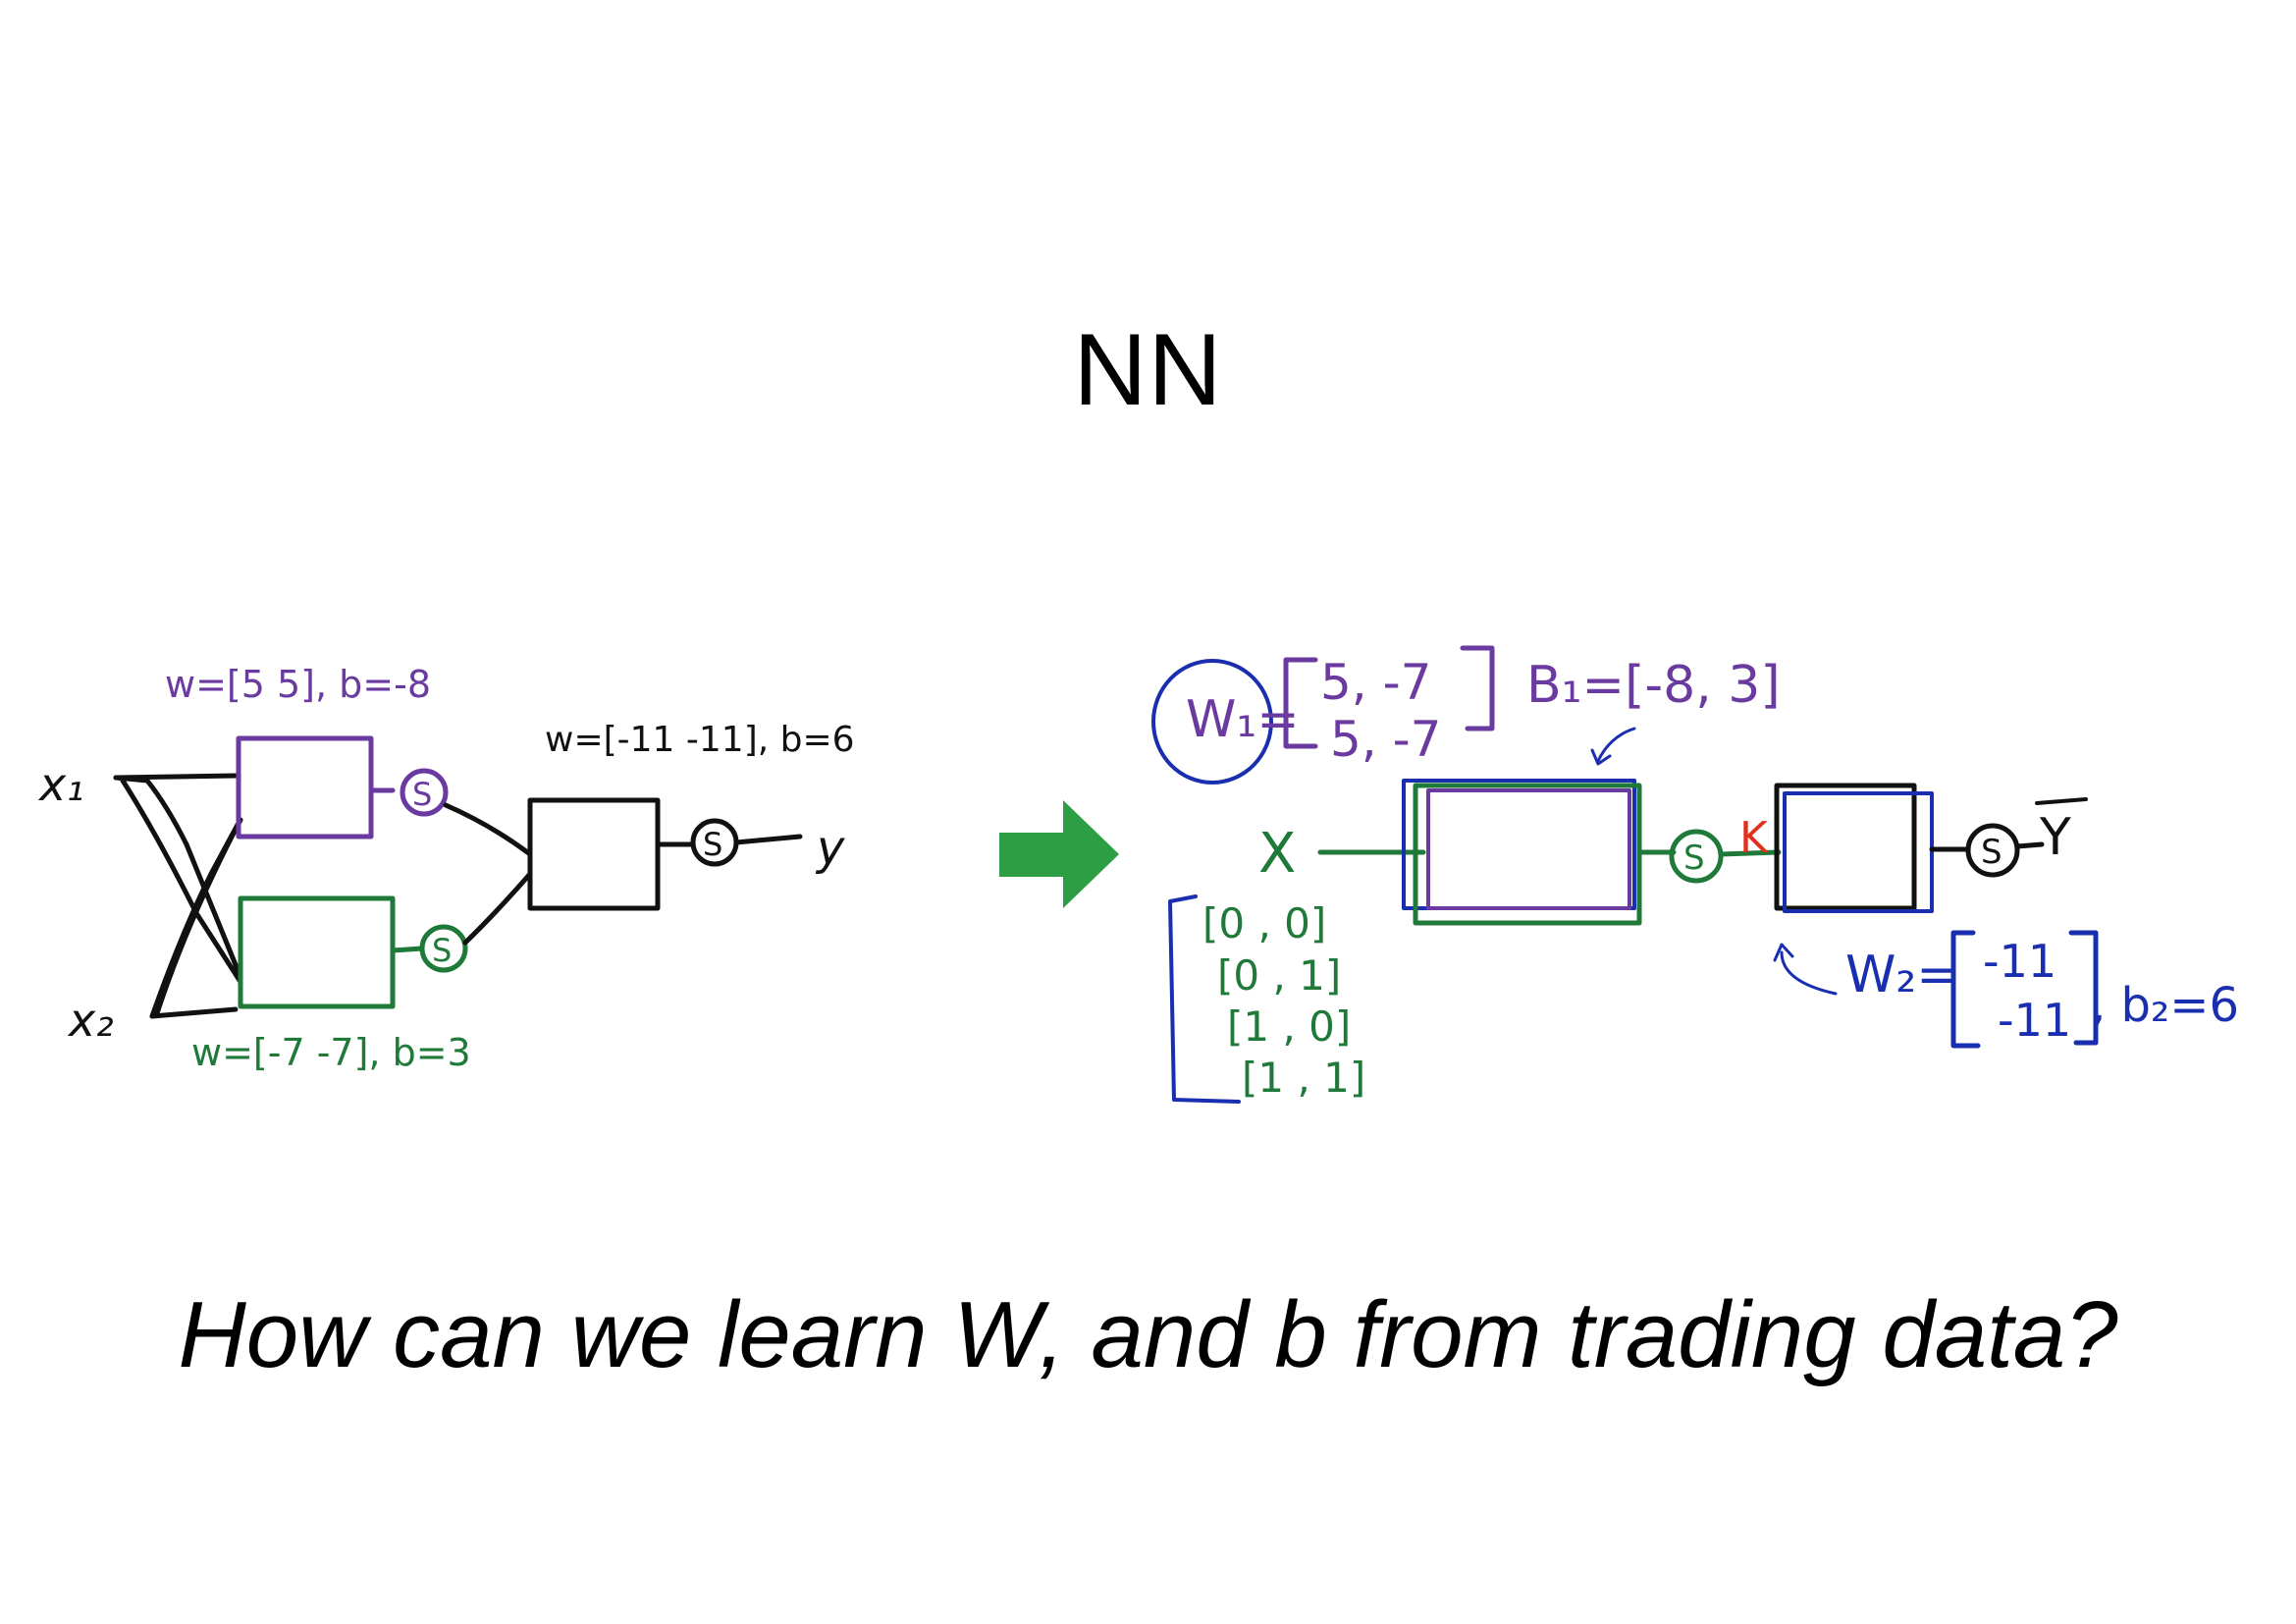 The height and width of the screenshot is (1624, 2296). Describe the element at coordinates (1902, 975) in the screenshot. I see `w2-label: W₂=` at that location.